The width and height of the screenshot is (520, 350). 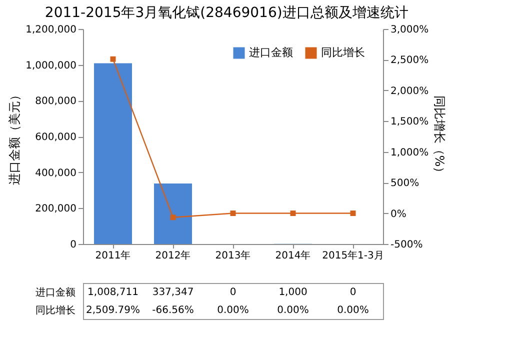 I want to click on y-tick-label: 1,200,000, so click(x=51, y=30).